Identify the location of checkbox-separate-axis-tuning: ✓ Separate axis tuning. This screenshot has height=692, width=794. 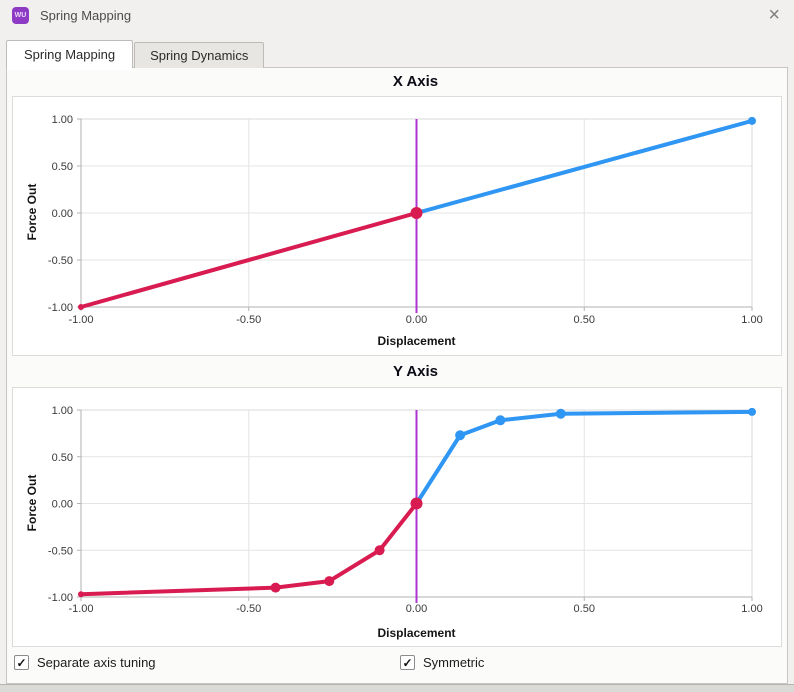
(85, 662).